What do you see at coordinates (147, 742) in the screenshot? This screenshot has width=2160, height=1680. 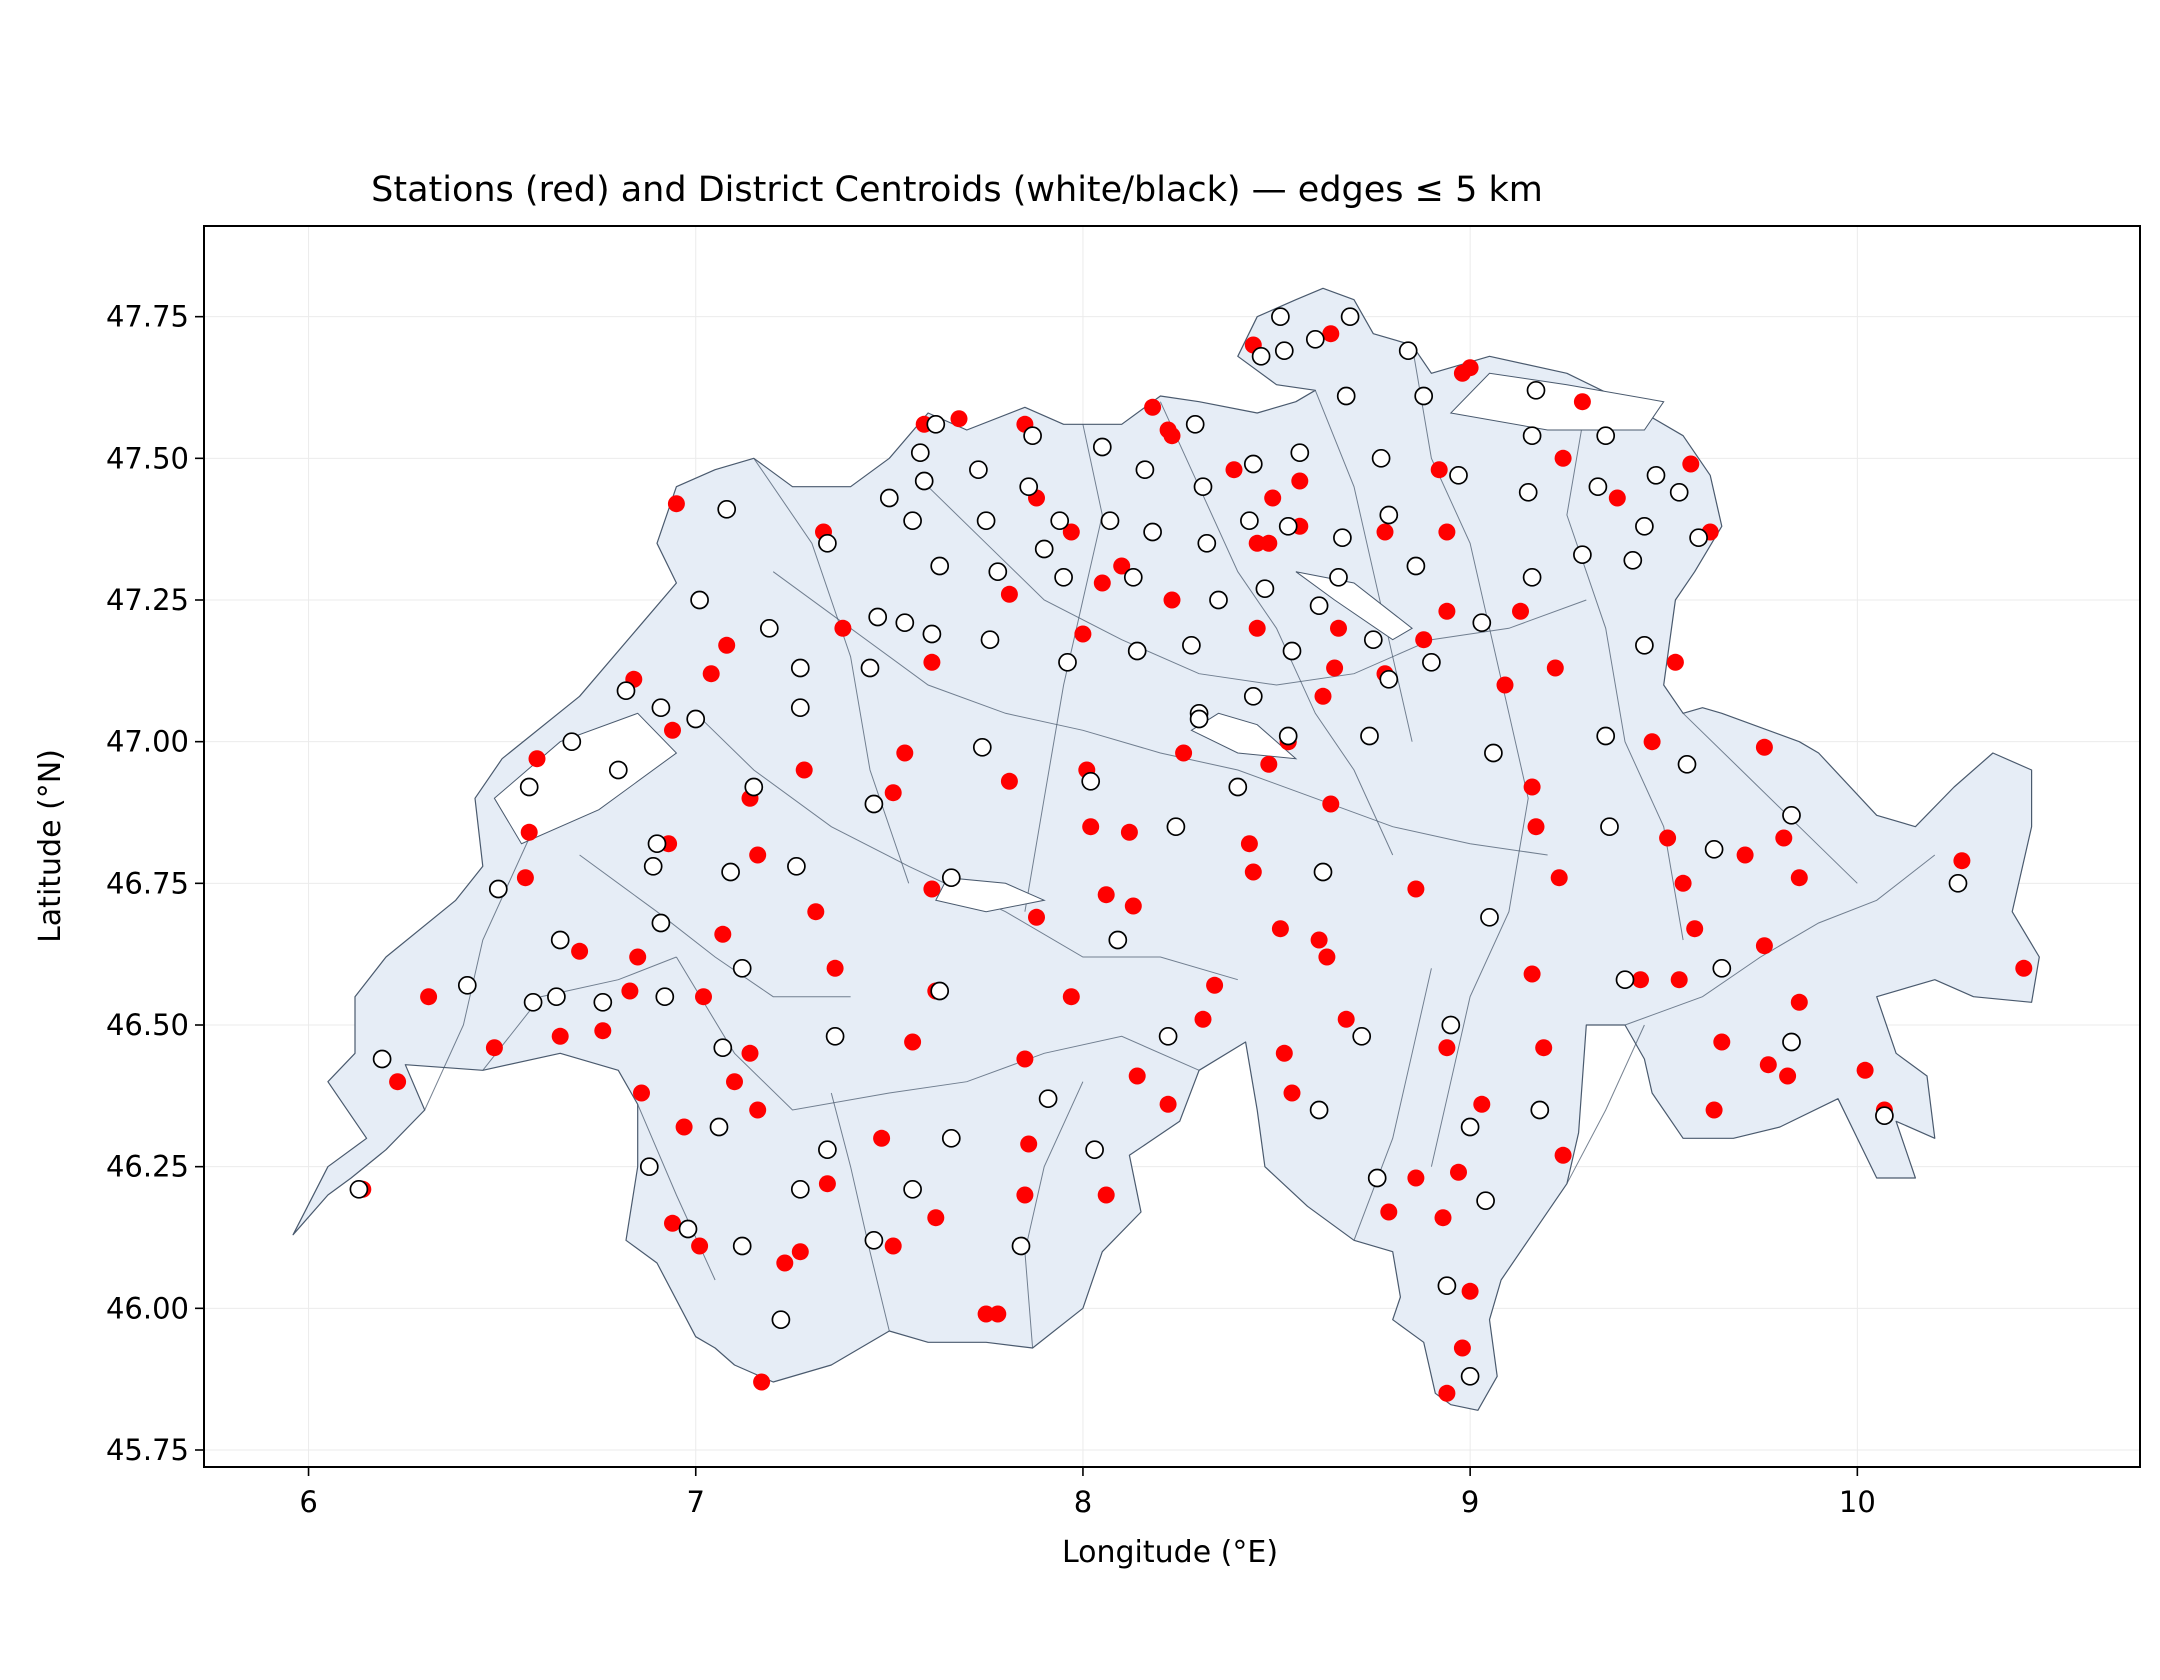 I see `y-tick-label-5: 47.00` at bounding box center [147, 742].